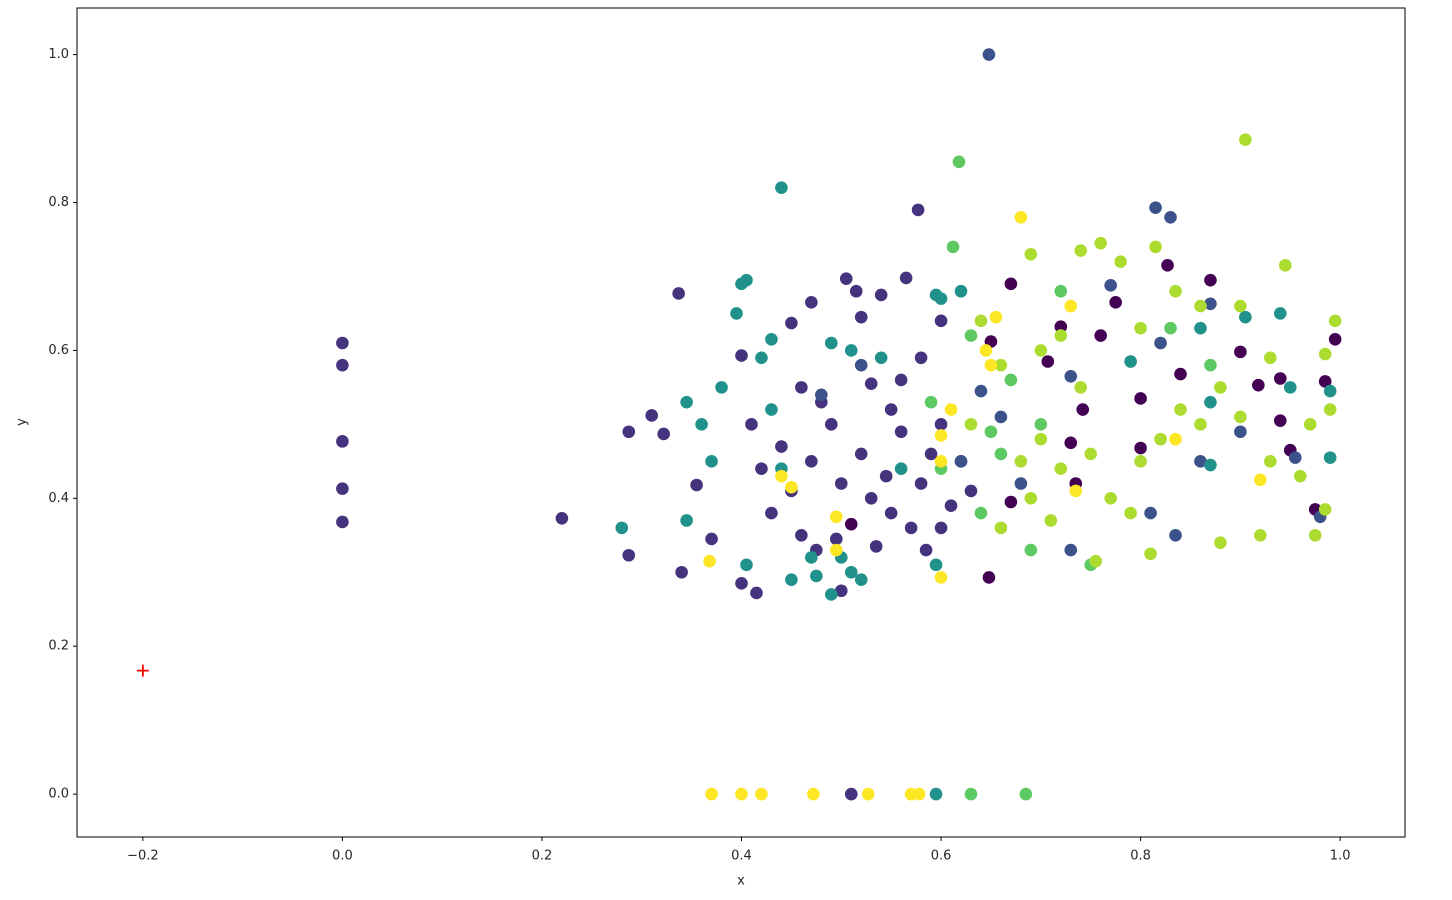 Image resolution: width=1452 pixels, height=900 pixels. What do you see at coordinates (58, 646) in the screenshot?
I see `y-tick-label: 0.2` at bounding box center [58, 646].